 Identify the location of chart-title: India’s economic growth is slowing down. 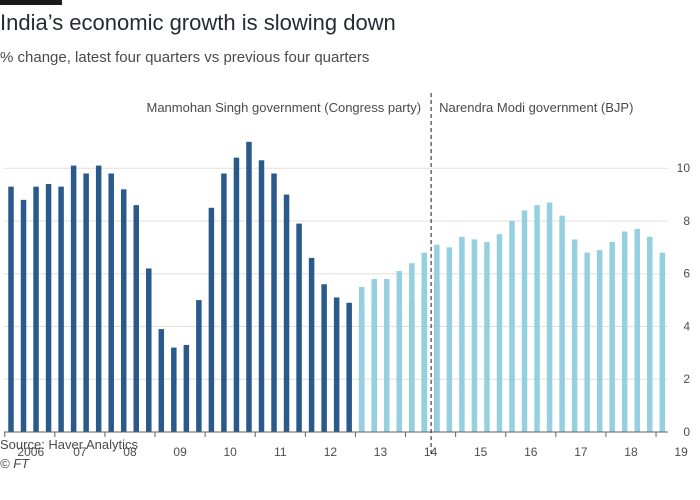
(198, 22).